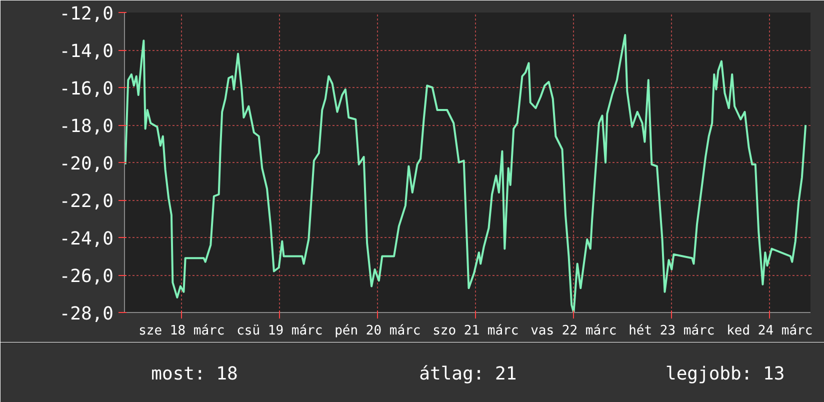  I want to click on y-tick-label: -20,0, so click(86, 164).